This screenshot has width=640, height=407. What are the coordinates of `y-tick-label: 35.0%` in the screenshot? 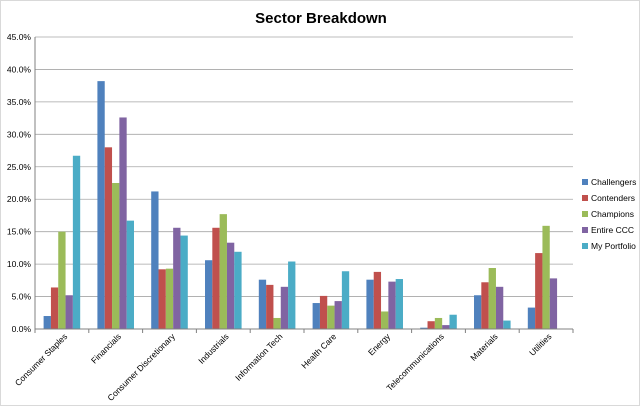 It's located at (19, 102).